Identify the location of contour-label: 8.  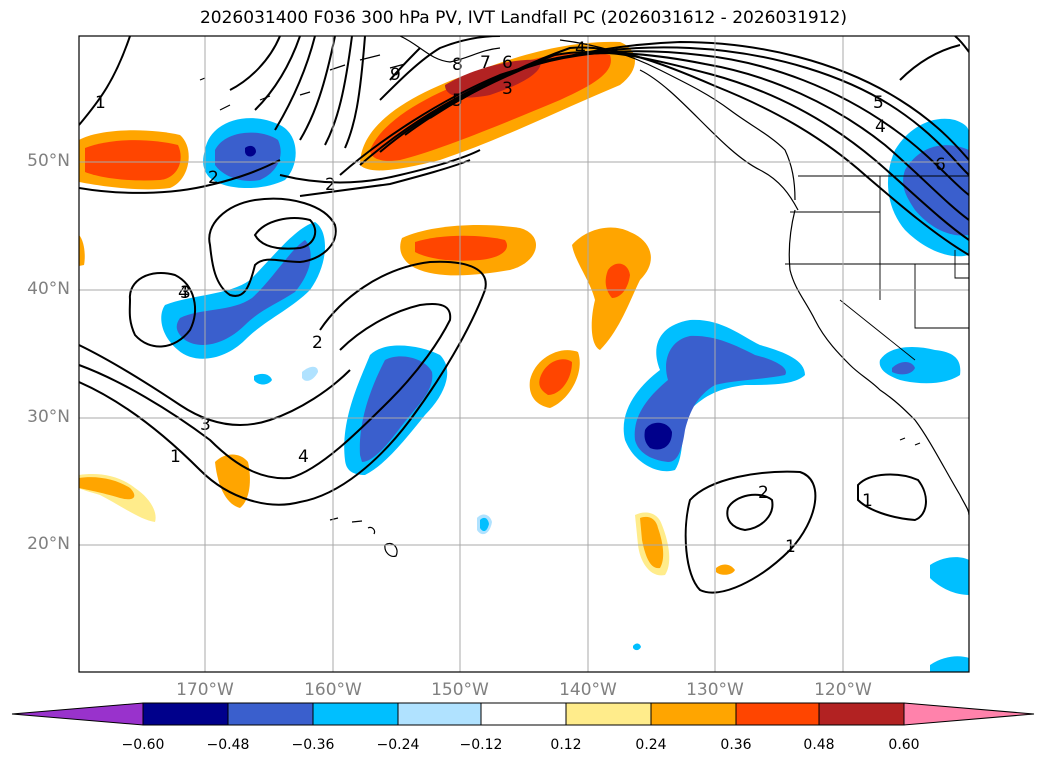
(457, 65).